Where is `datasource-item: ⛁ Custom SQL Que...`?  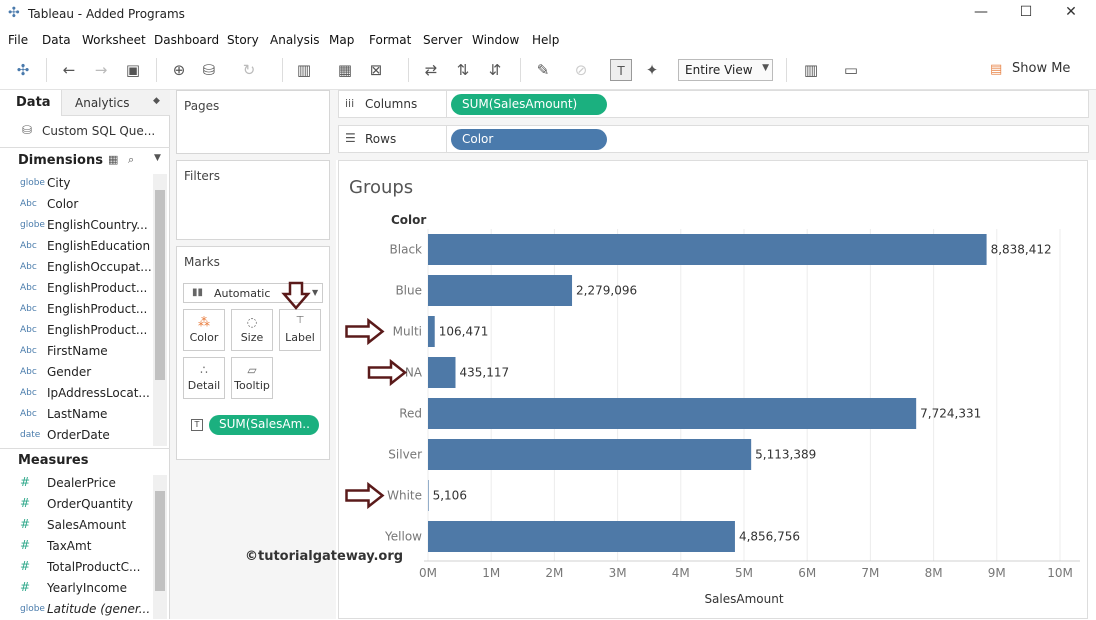
datasource-item: ⛁ Custom SQL Que... is located at coordinates (85, 132).